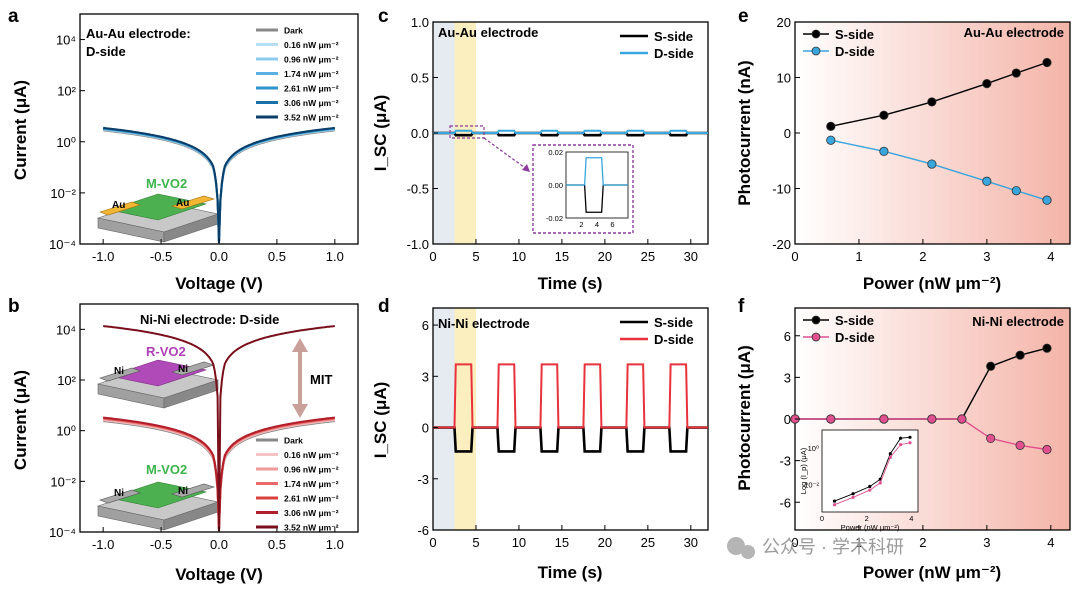 Image resolution: width=1080 pixels, height=592 pixels. Describe the element at coordinates (335, 256) in the screenshot. I see `x-tick-label: 1.0` at that location.